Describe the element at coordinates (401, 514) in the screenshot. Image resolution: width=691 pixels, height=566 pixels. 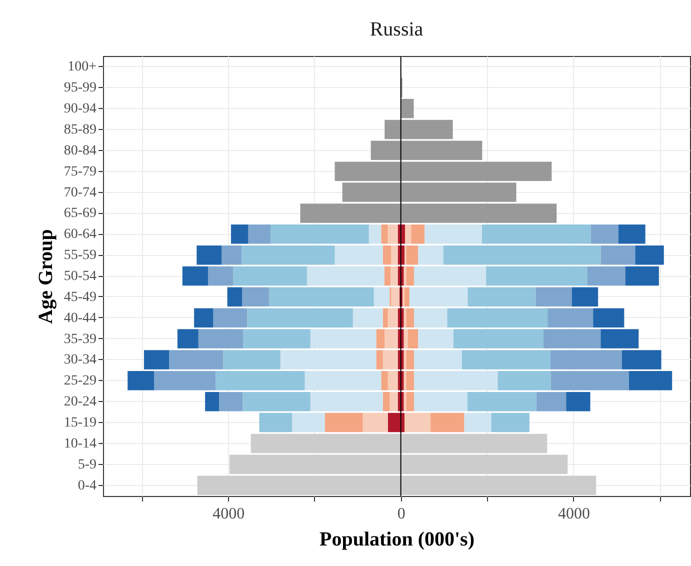
I see `x-tick-label: 0` at that location.